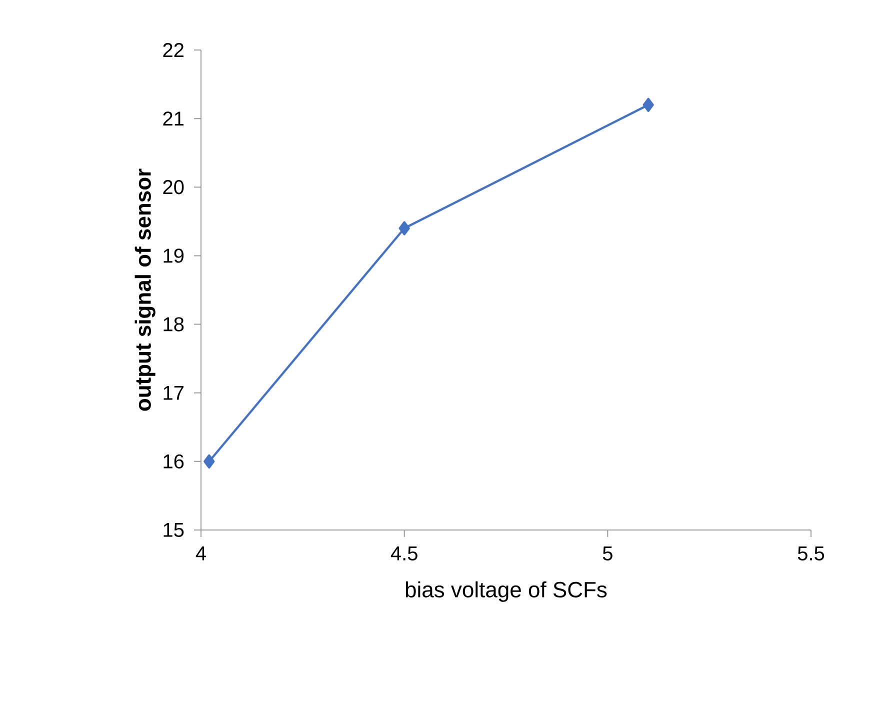 The width and height of the screenshot is (871, 717). What do you see at coordinates (607, 553) in the screenshot?
I see `x-tick-label: 5` at bounding box center [607, 553].